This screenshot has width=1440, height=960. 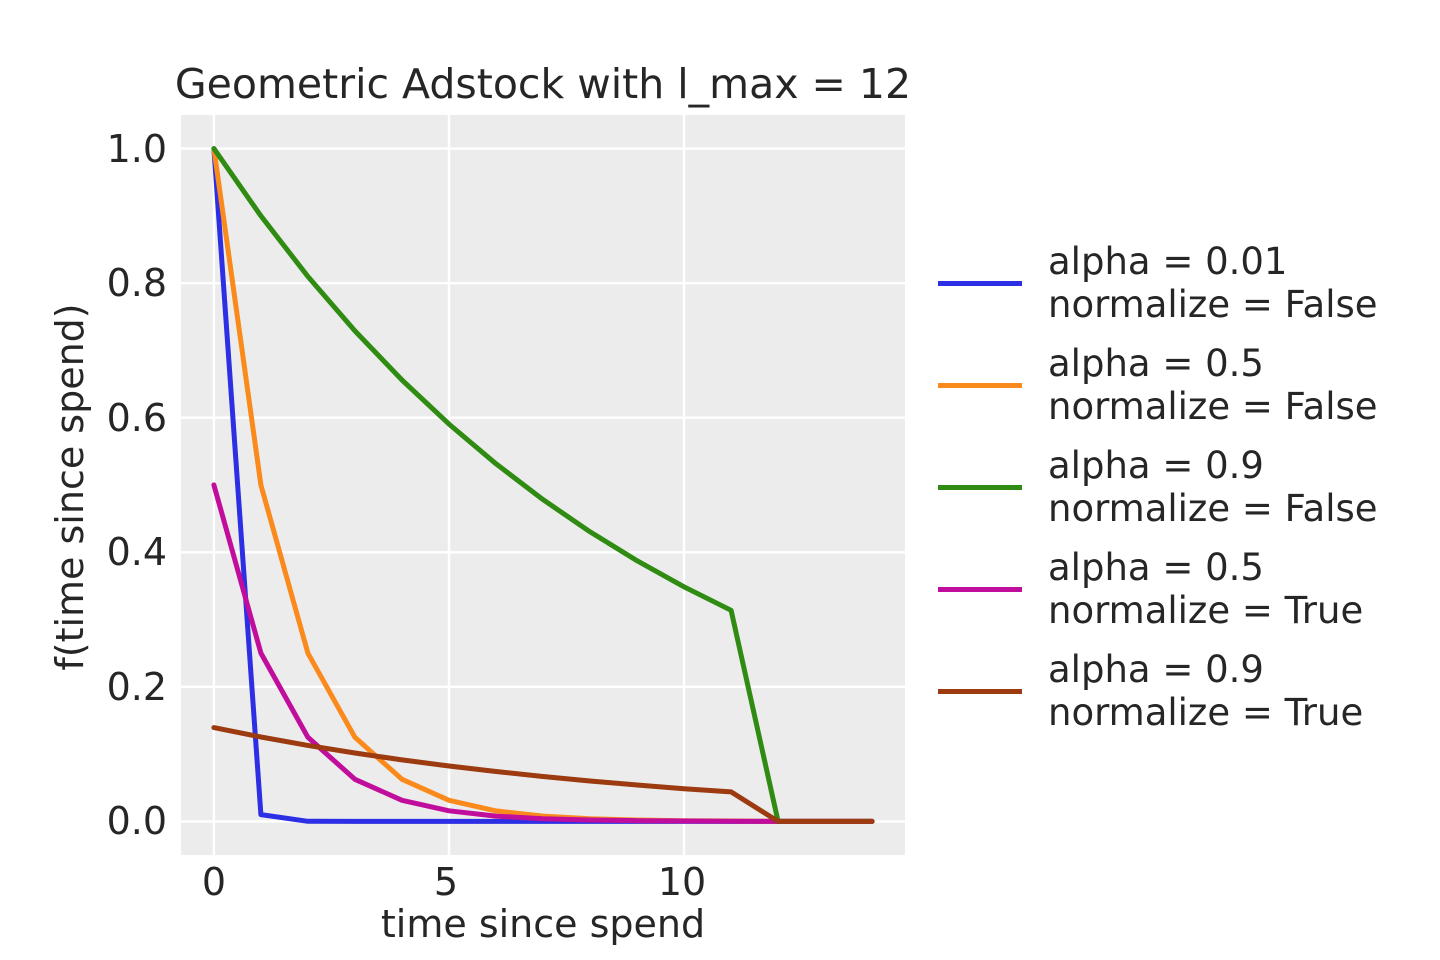 I want to click on legend-entry-label: alpha = 0.5 normalize = True, so click(x=1205, y=589).